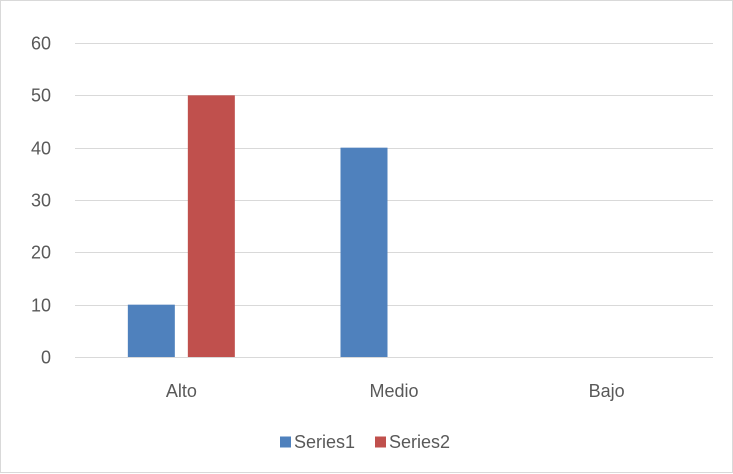  Describe the element at coordinates (365, 442) in the screenshot. I see `legend: Series1 Series2` at that location.